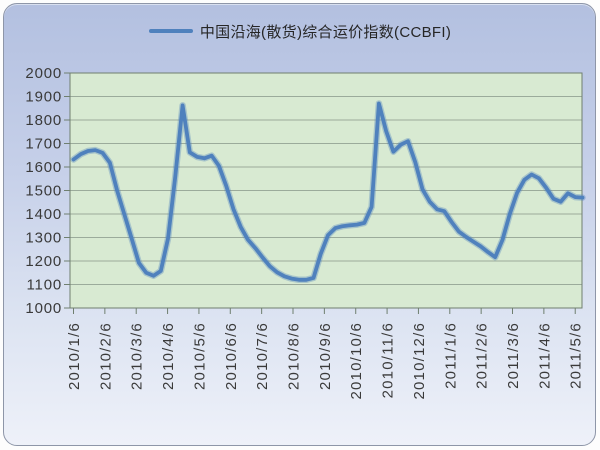 This screenshot has width=600, height=450. I want to click on legend-line-marker, so click(170, 31).